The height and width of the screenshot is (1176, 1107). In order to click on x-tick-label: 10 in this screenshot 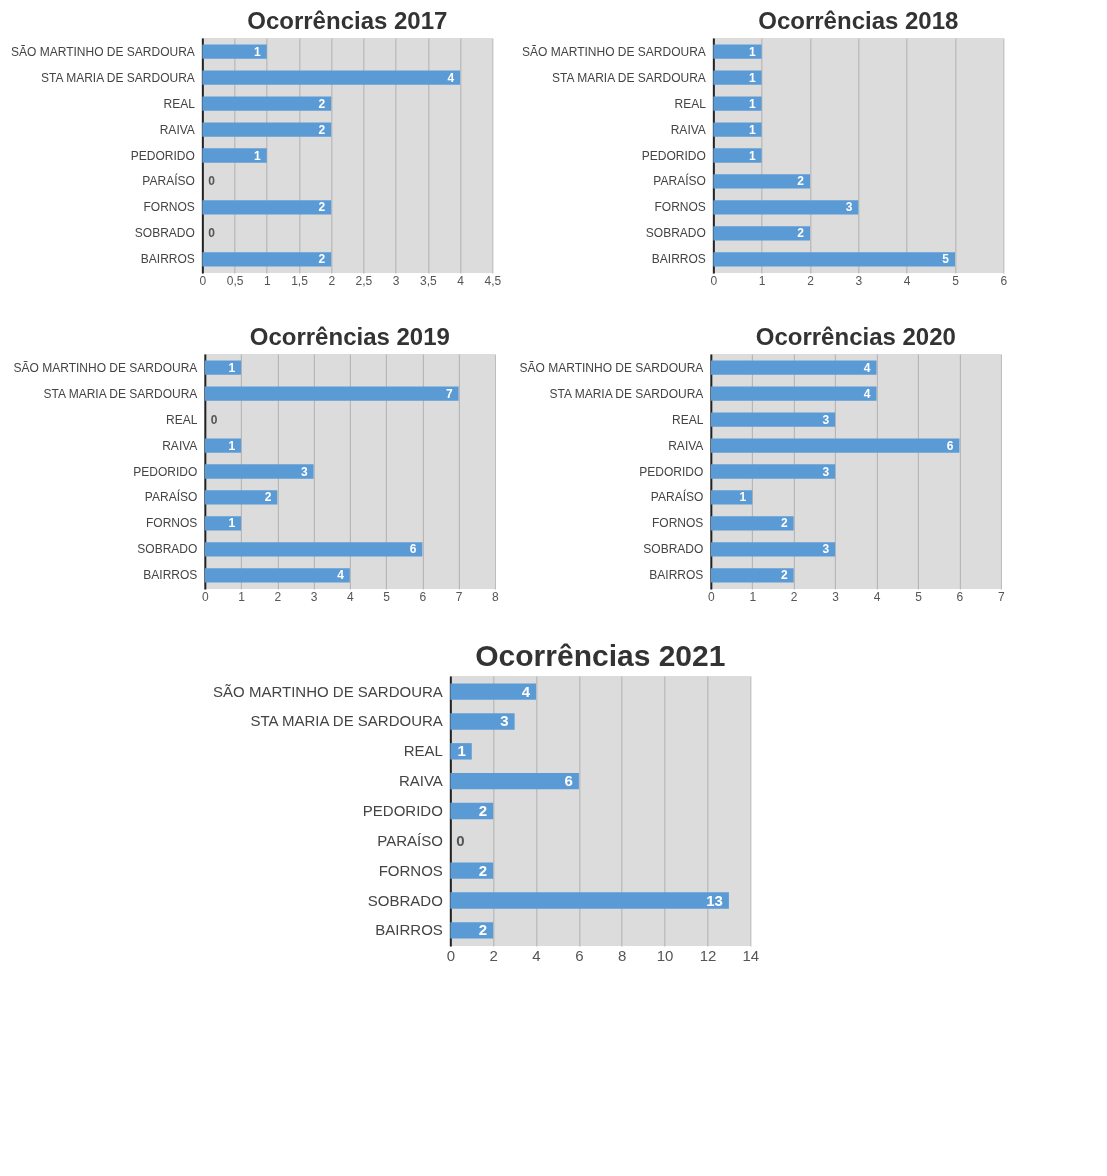, I will do `click(665, 955)`.